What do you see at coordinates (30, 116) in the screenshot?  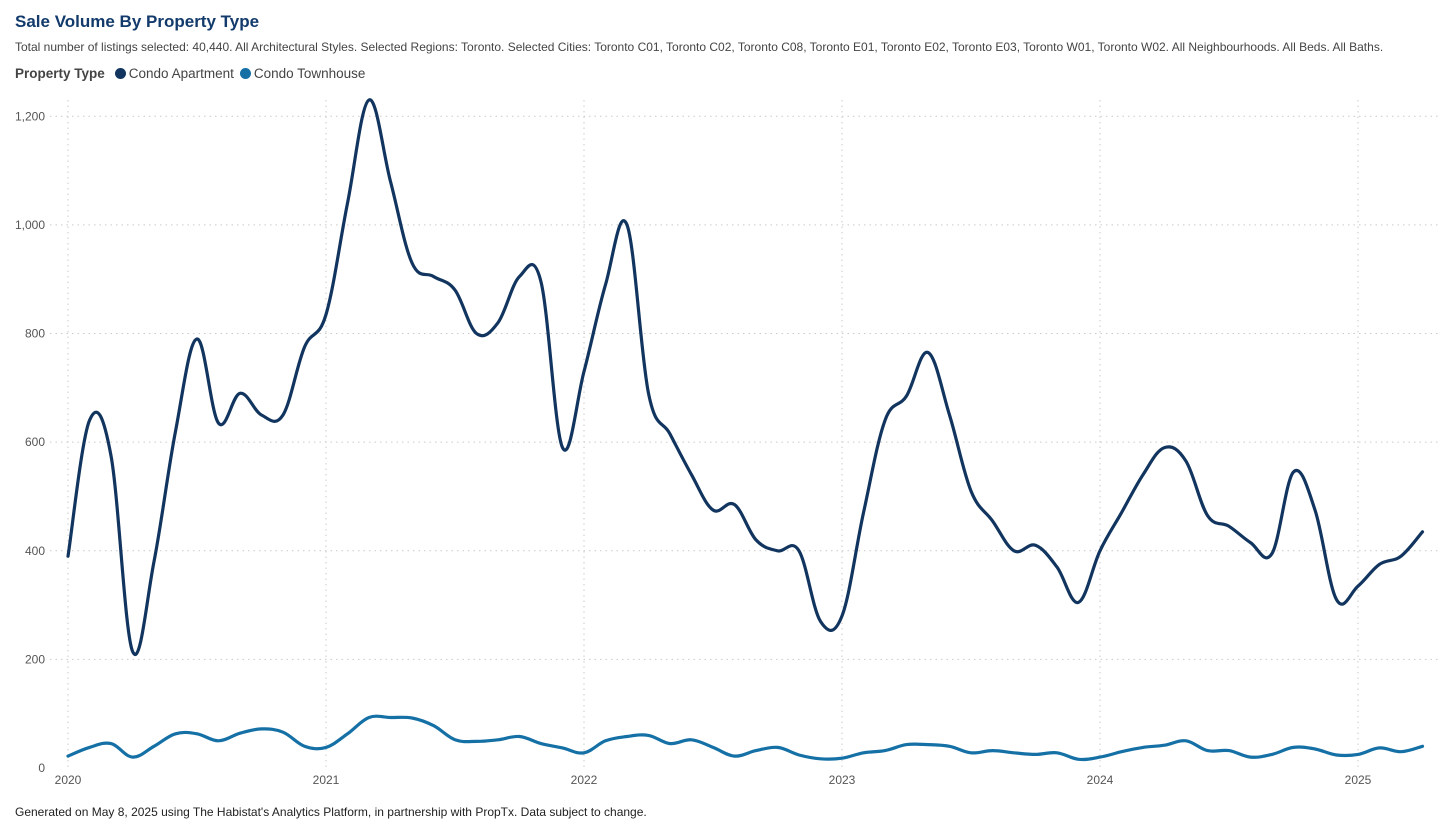 I see `y-tick-label: 1,200` at bounding box center [30, 116].